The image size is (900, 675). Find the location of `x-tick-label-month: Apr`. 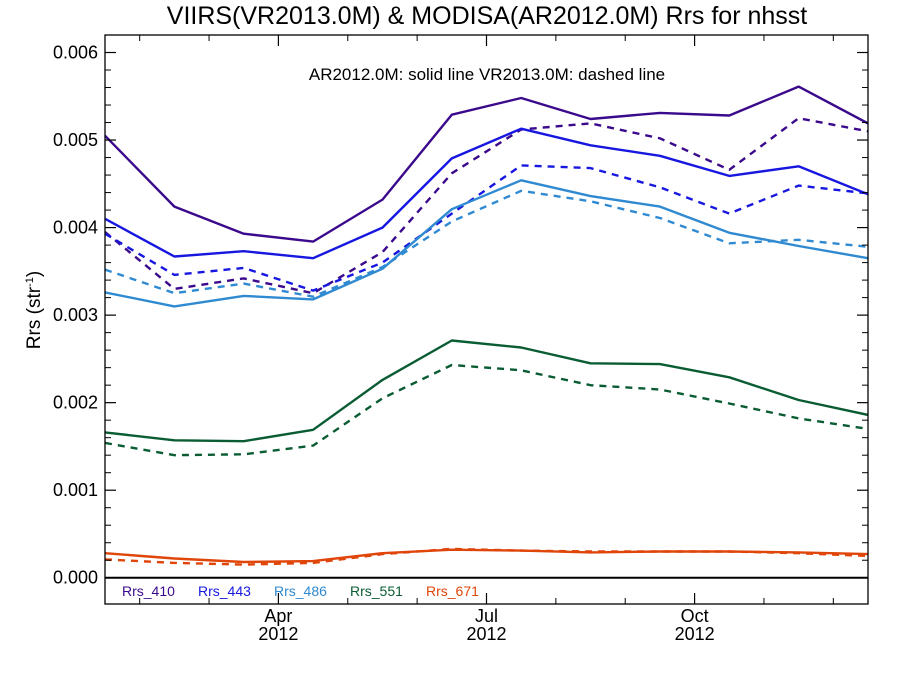

x-tick-label-month: Apr is located at coordinates (278, 616).